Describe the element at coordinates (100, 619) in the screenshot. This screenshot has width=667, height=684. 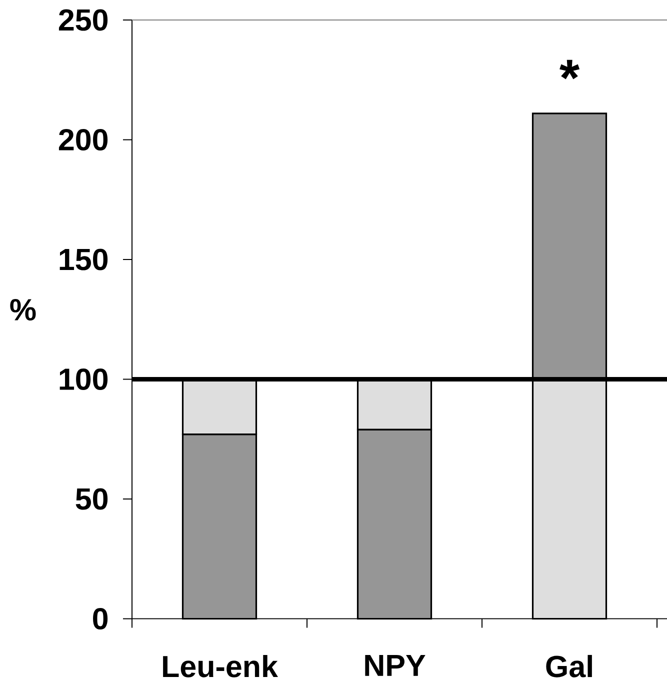
I see `y-tick-label: 0` at that location.